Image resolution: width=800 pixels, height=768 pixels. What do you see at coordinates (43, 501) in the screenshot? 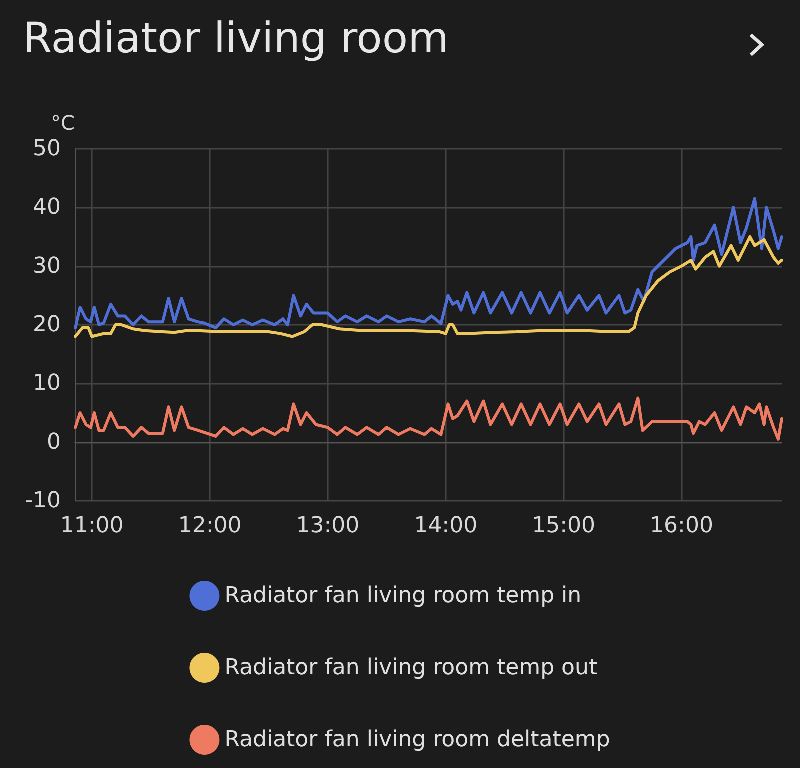
I see `y-tick-label: -10` at bounding box center [43, 501].